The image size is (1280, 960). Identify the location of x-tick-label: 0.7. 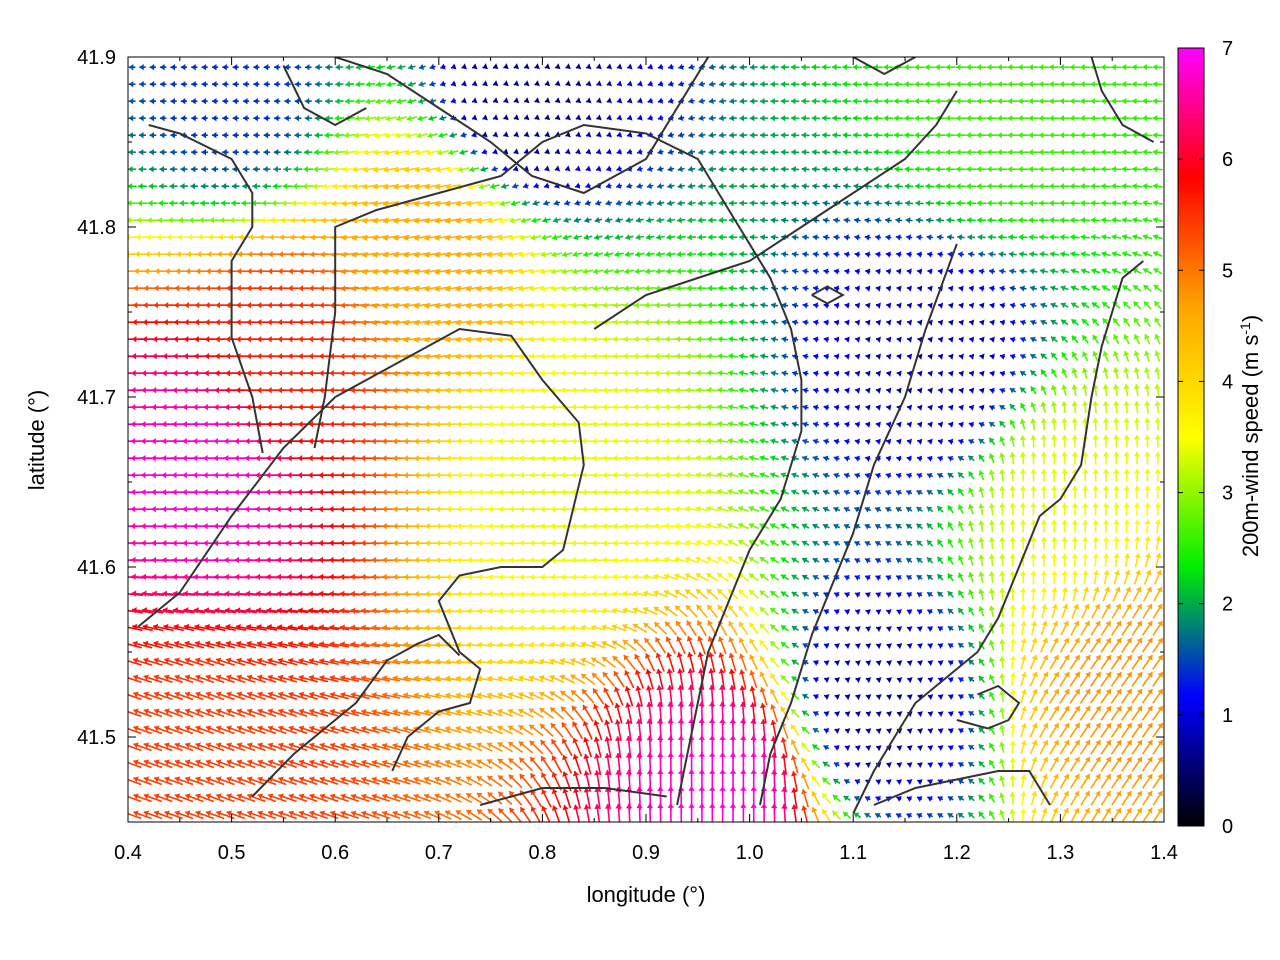
(439, 853).